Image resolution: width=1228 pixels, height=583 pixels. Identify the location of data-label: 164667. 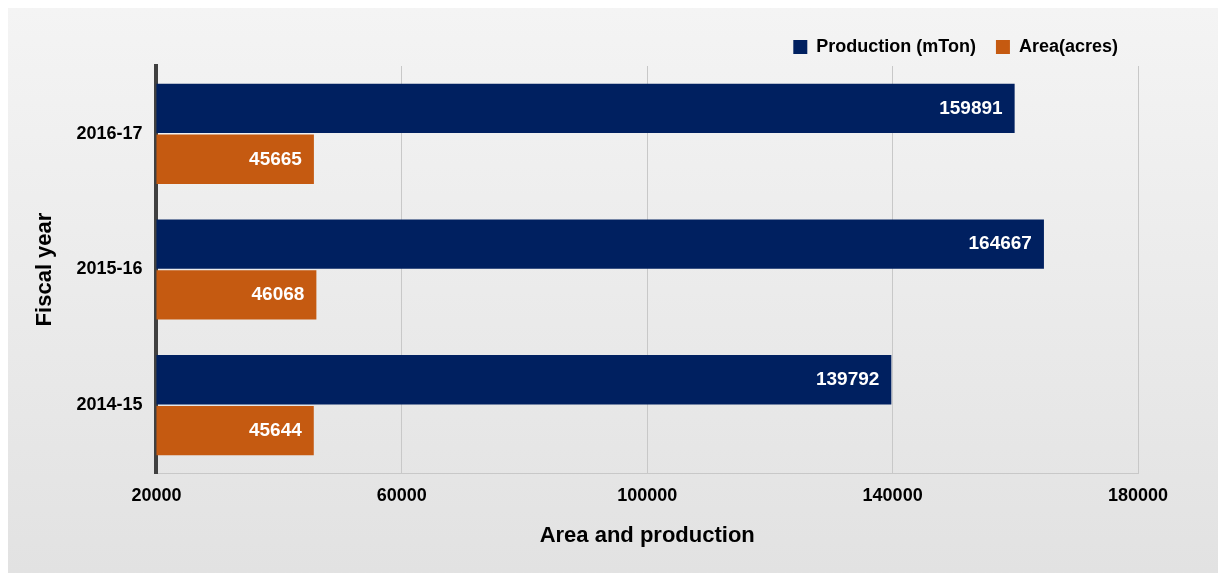
(1000, 243).